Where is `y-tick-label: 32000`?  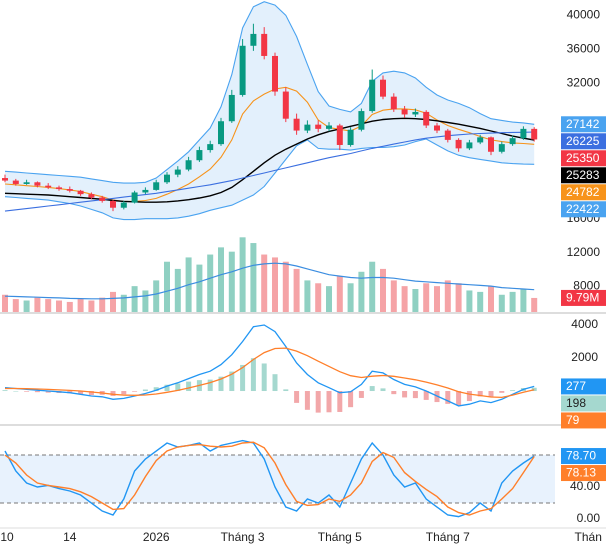
y-tick-label: 32000 is located at coordinates (584, 82).